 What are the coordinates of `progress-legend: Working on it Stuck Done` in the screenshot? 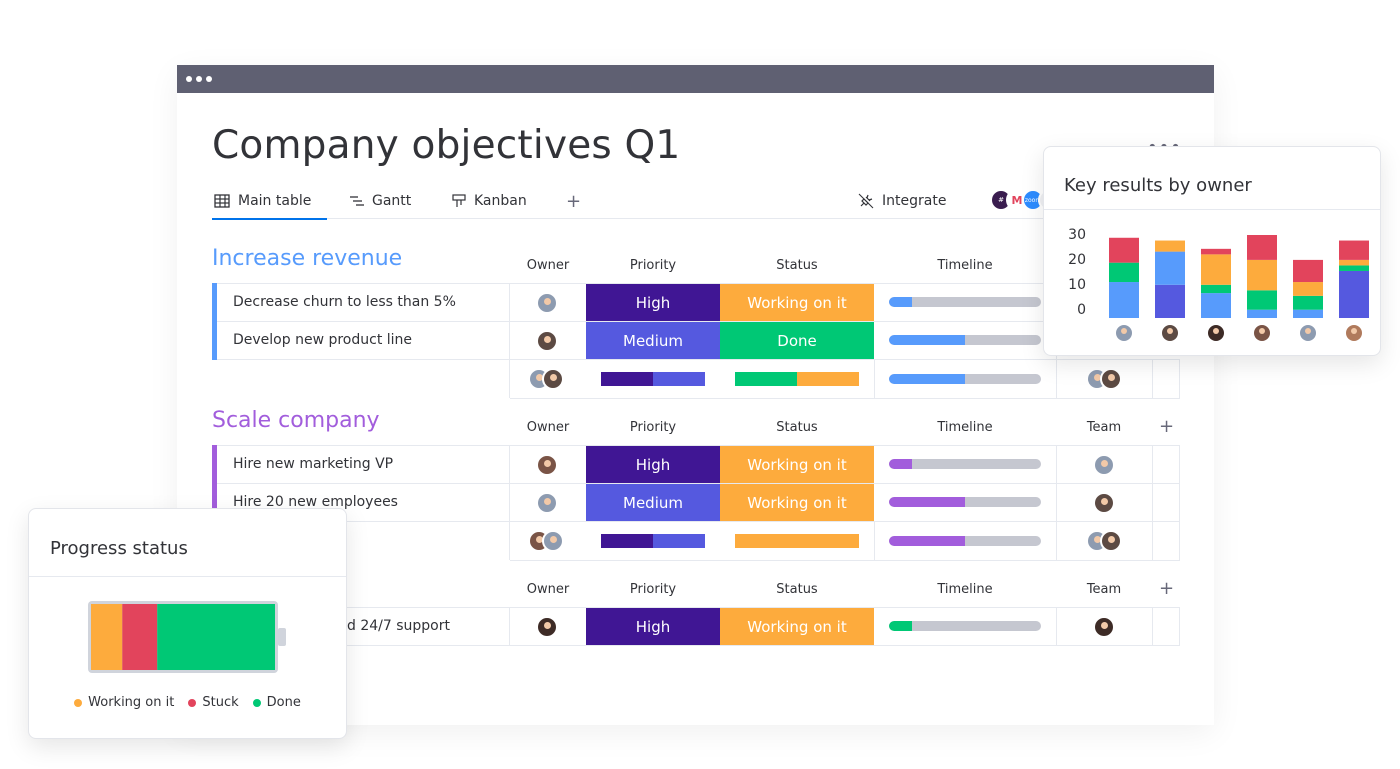 It's located at (187, 702).